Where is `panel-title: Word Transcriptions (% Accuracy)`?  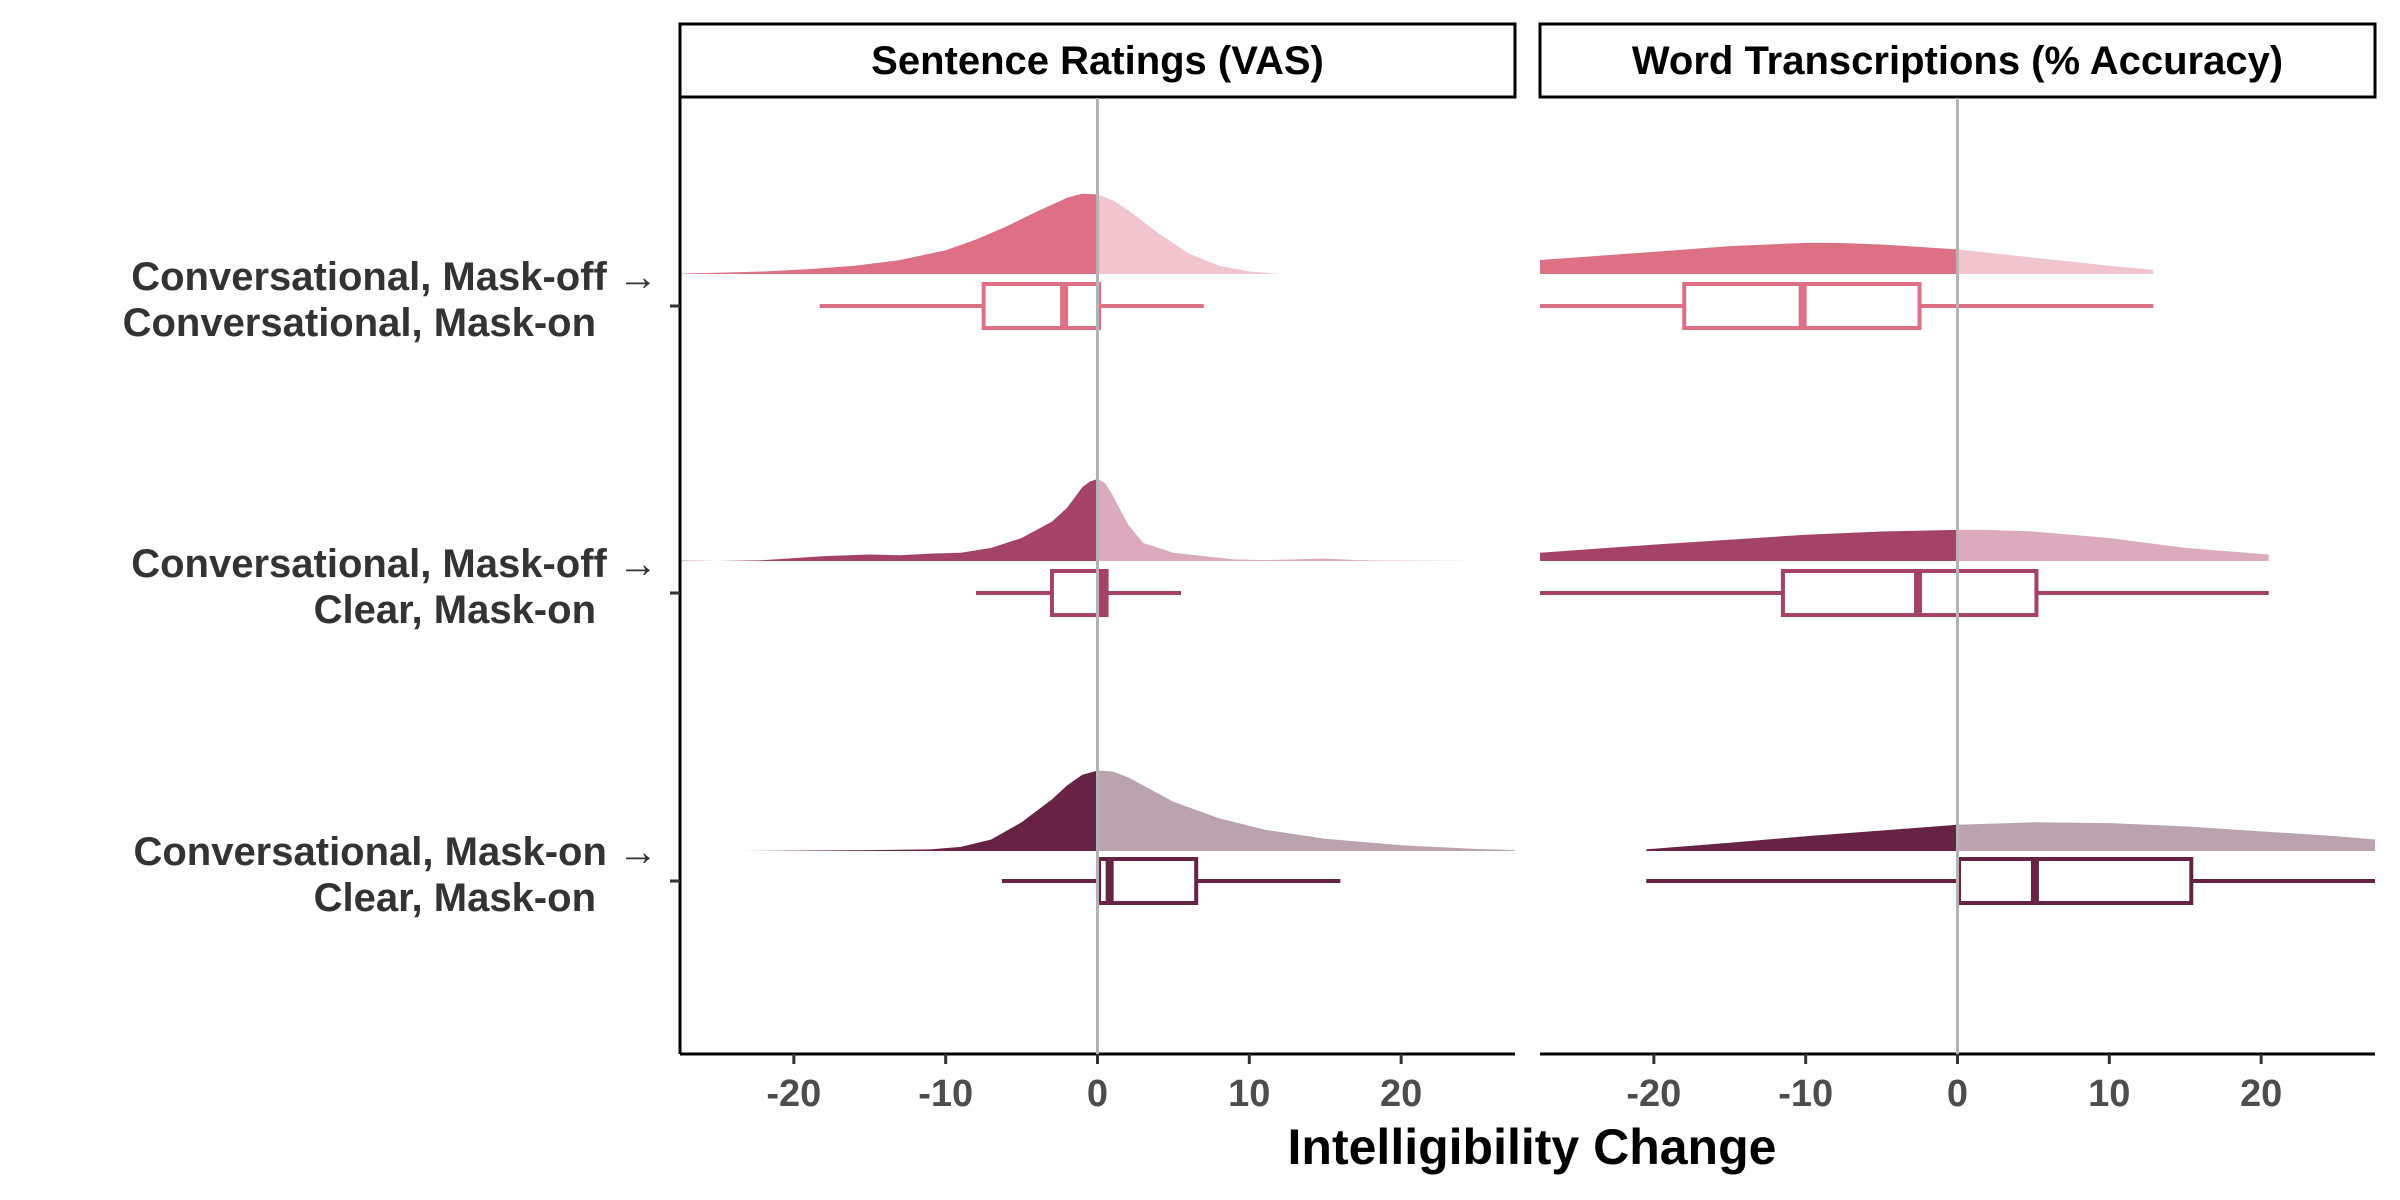
panel-title: Word Transcriptions (% Accuracy) is located at coordinates (1957, 61).